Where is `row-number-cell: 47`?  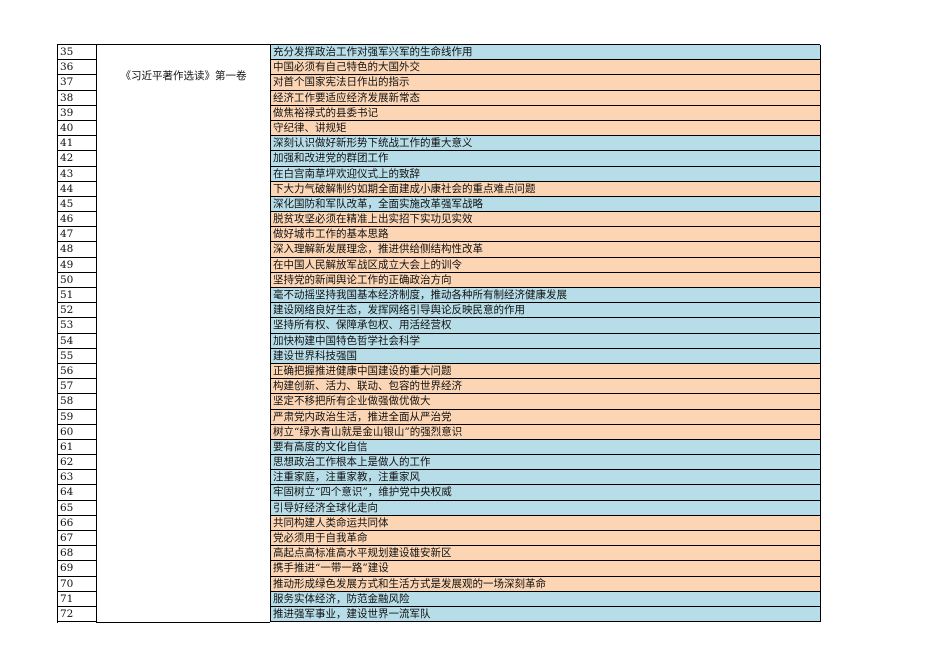 row-number-cell: 47 is located at coordinates (77, 235).